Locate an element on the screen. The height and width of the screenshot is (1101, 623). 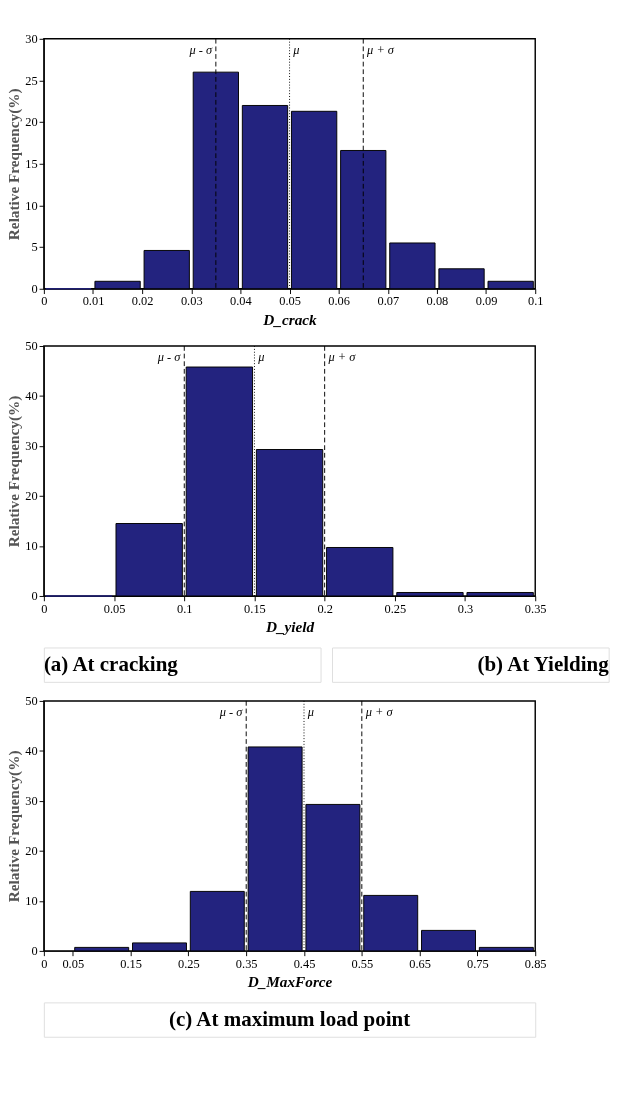
text: (c) At maximum load point is located at coordinates (289, 1019).